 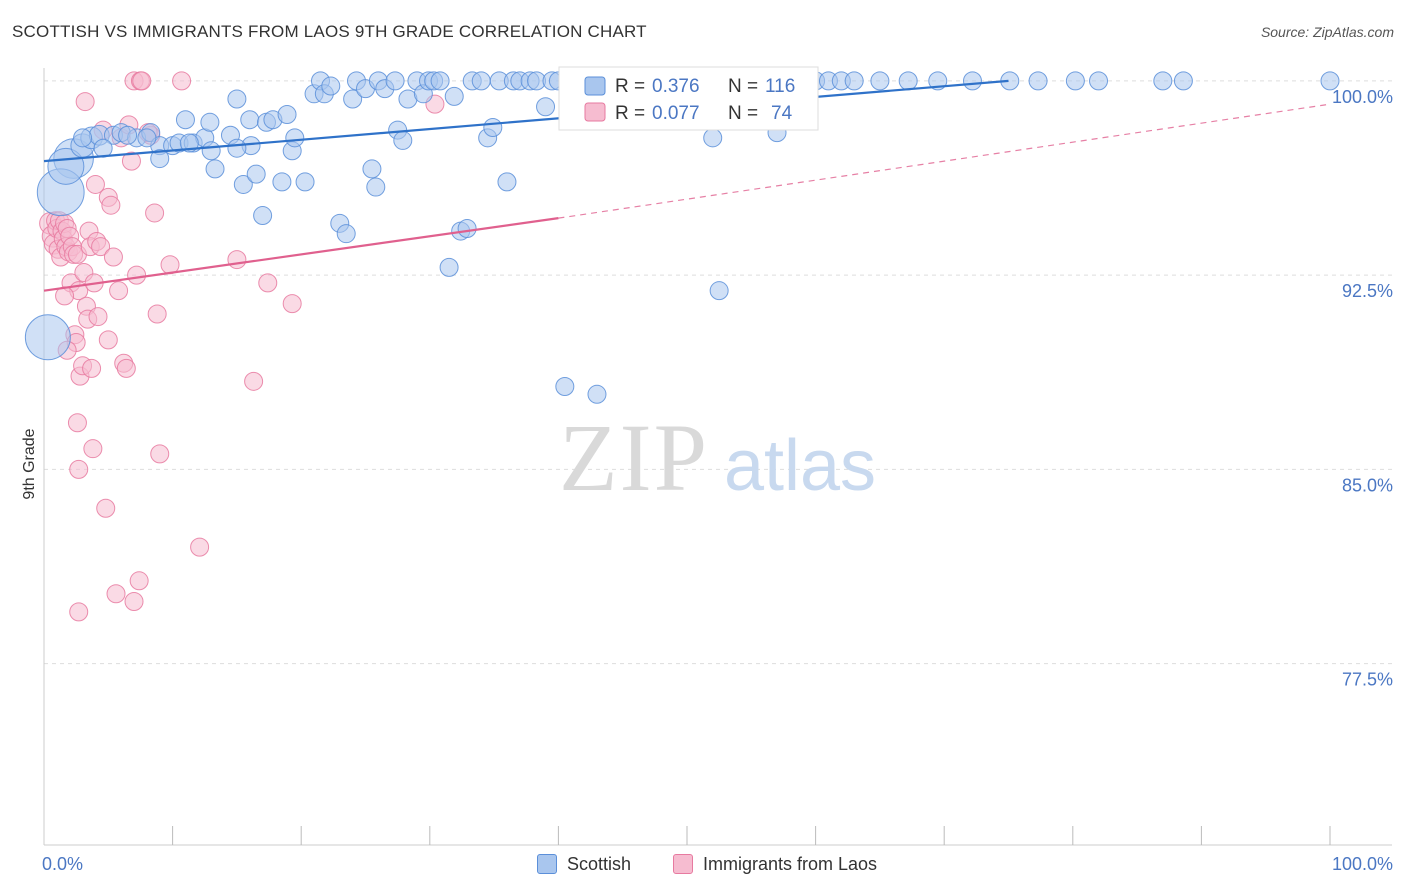 I want to click on y-tick-label-2: 85.0%, so click(x=1367, y=485).